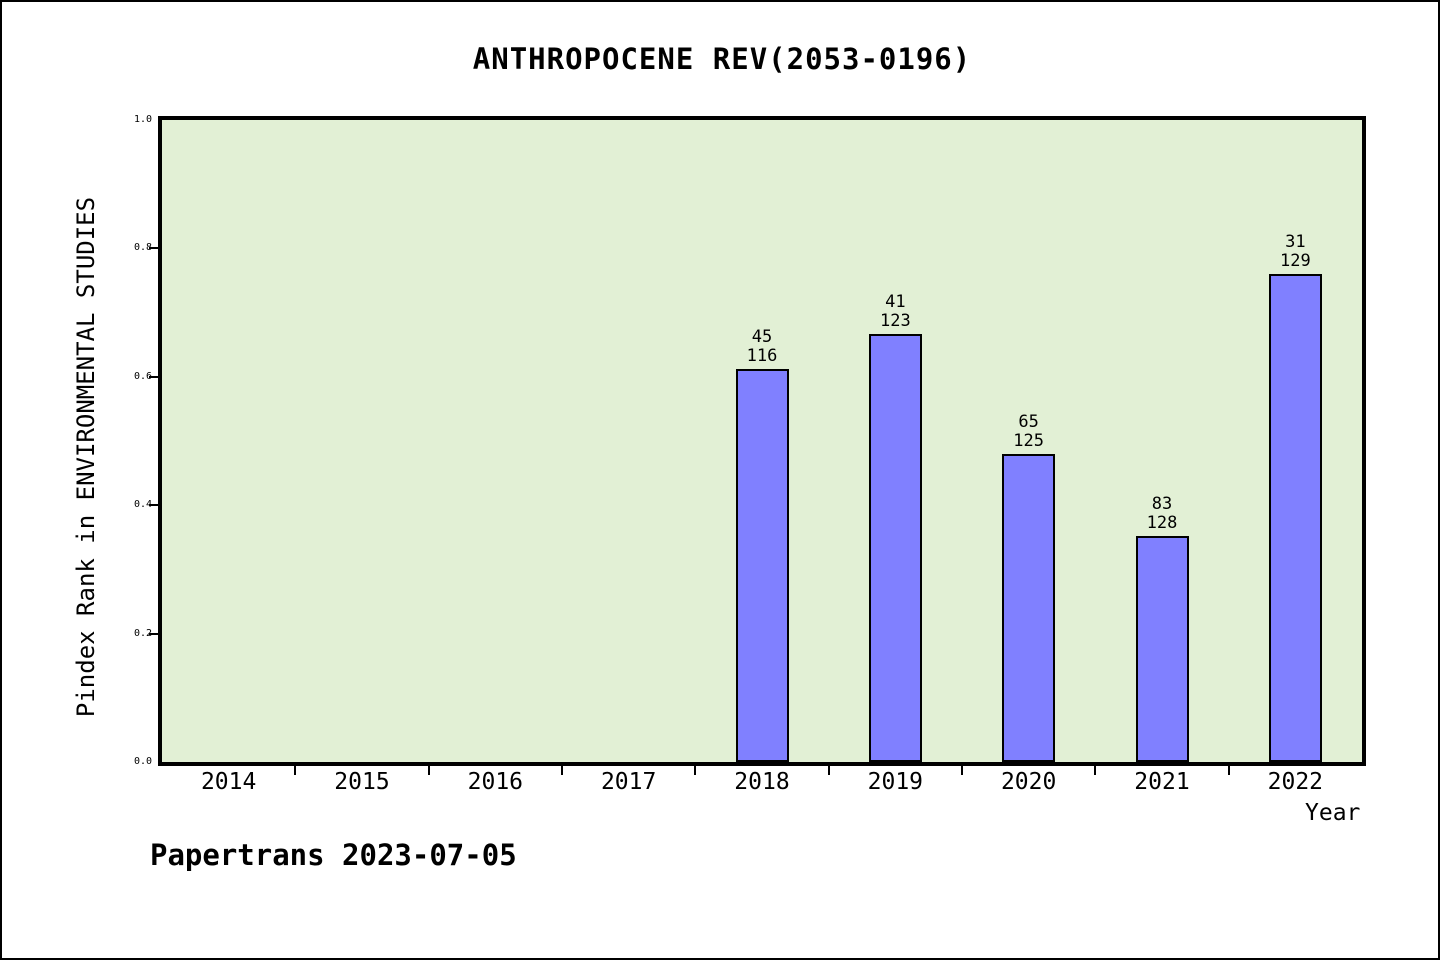 This screenshot has height=960, width=1440. What do you see at coordinates (1029, 608) in the screenshot?
I see `bar-2020` at bounding box center [1029, 608].